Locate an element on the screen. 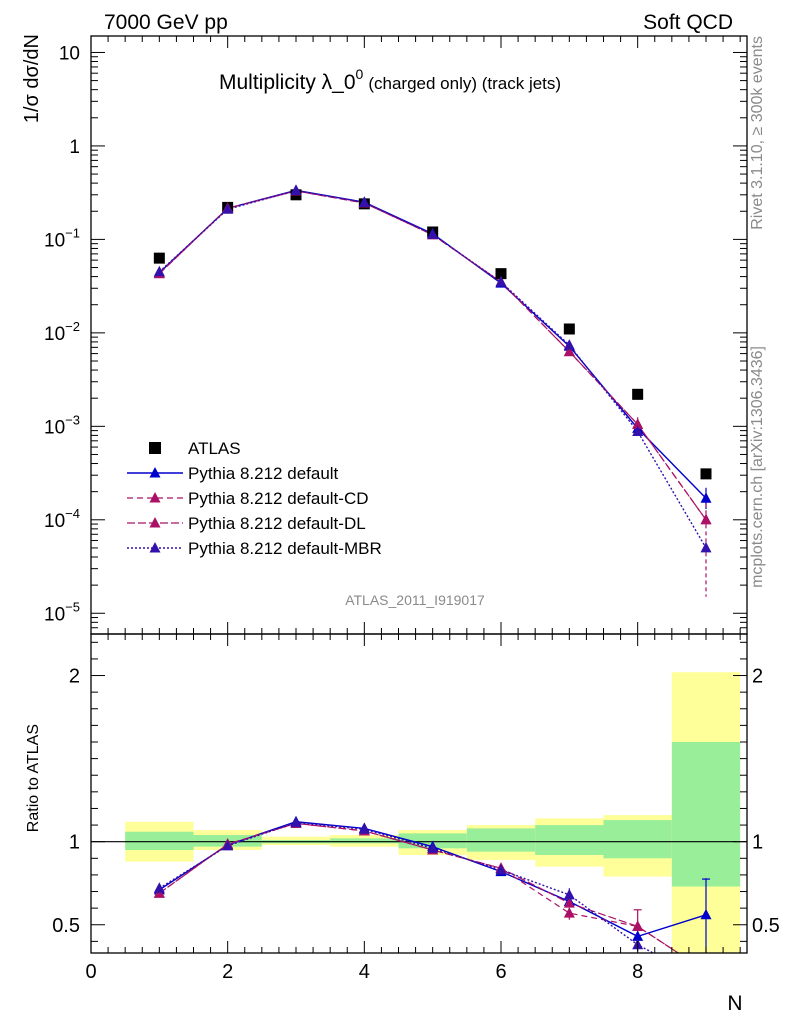 This screenshot has width=786, height=1024. ratio-plot is located at coordinates (419, 884).